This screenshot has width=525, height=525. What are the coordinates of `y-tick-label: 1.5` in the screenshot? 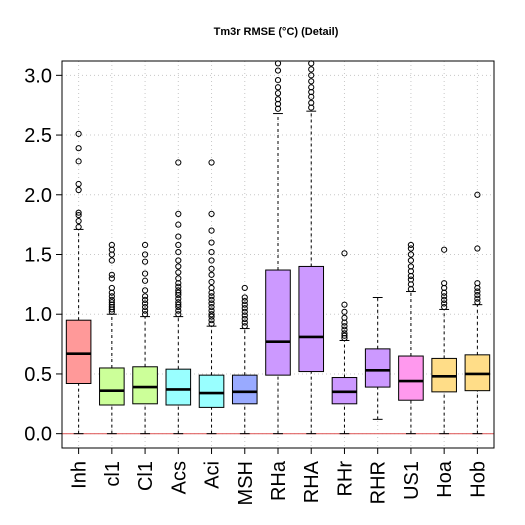 It's located at (38, 256).